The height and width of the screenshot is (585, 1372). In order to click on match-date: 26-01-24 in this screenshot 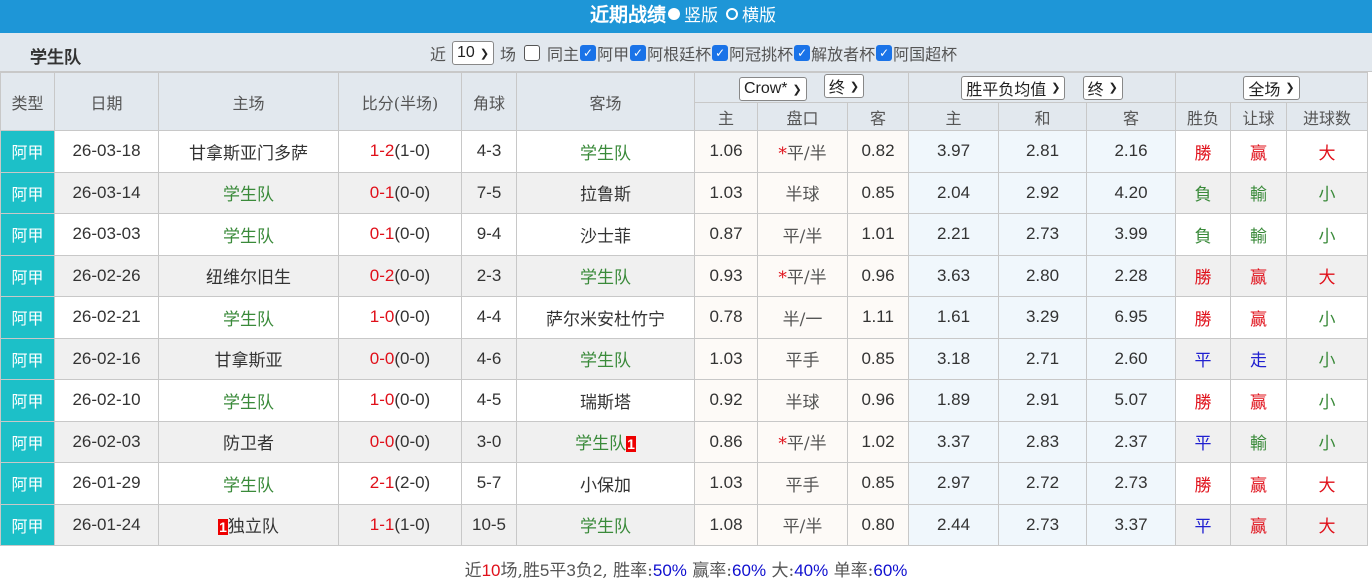, I will do `click(106, 524)`.